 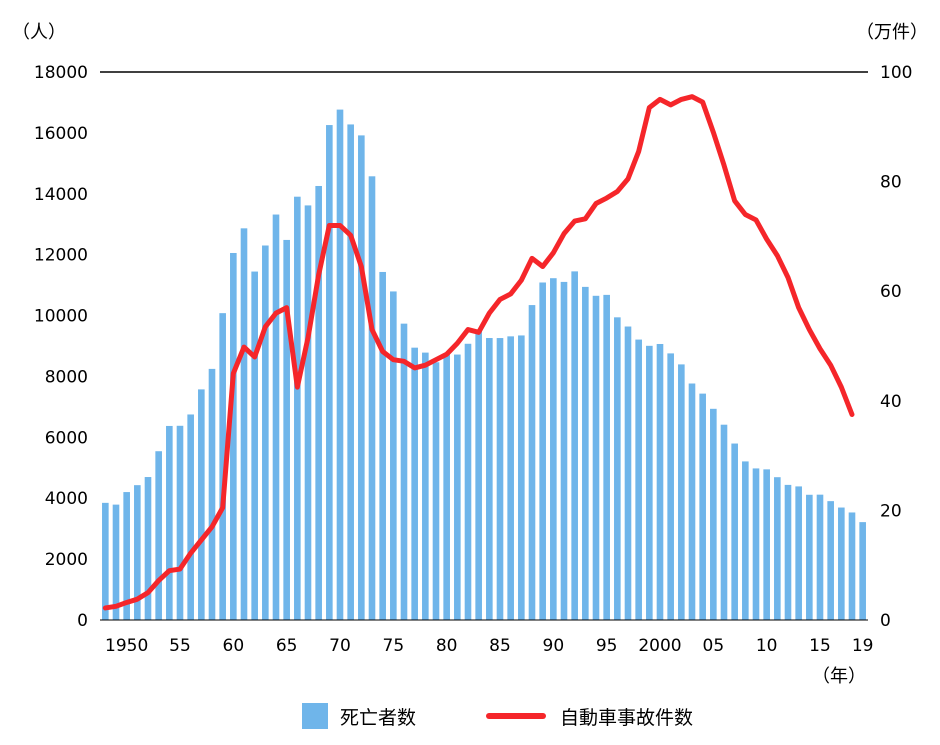 I want to click on bar-1990, so click(x=553, y=449).